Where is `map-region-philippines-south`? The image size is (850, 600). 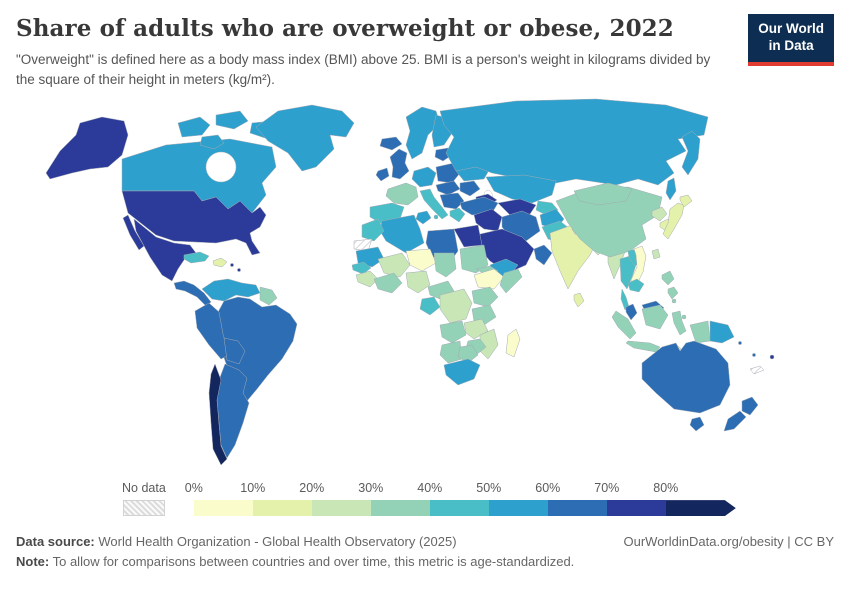 map-region-philippines-south is located at coordinates (674, 301).